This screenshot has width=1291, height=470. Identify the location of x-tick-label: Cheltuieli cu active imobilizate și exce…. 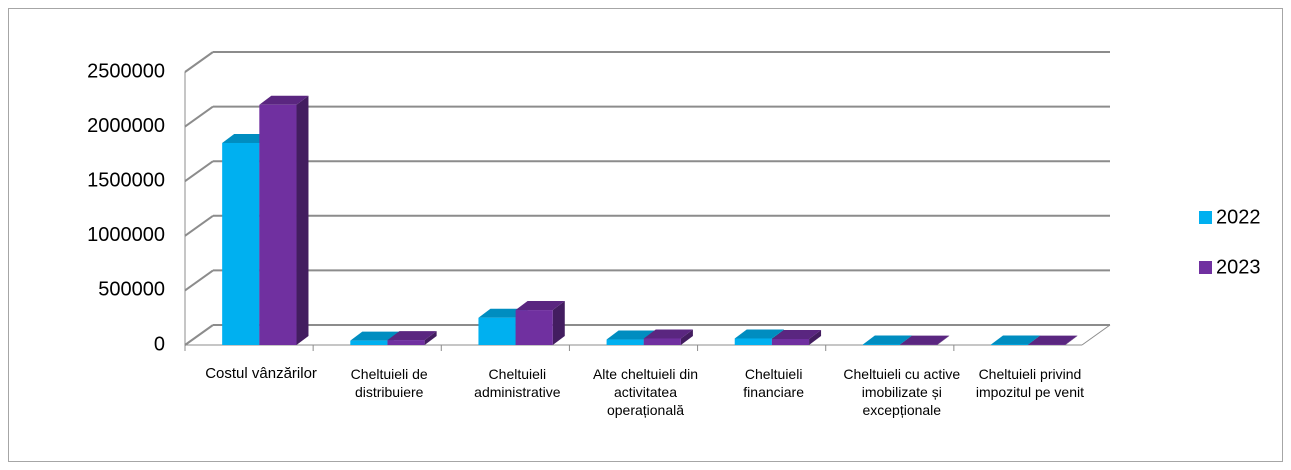
(902, 392).